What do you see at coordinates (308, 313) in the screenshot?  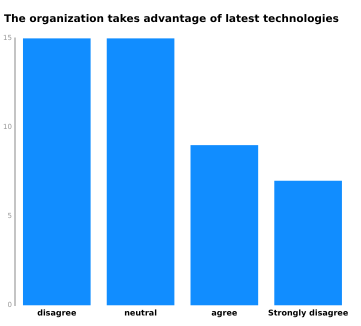 I see `x-tick-label: Strongly disagree` at bounding box center [308, 313].